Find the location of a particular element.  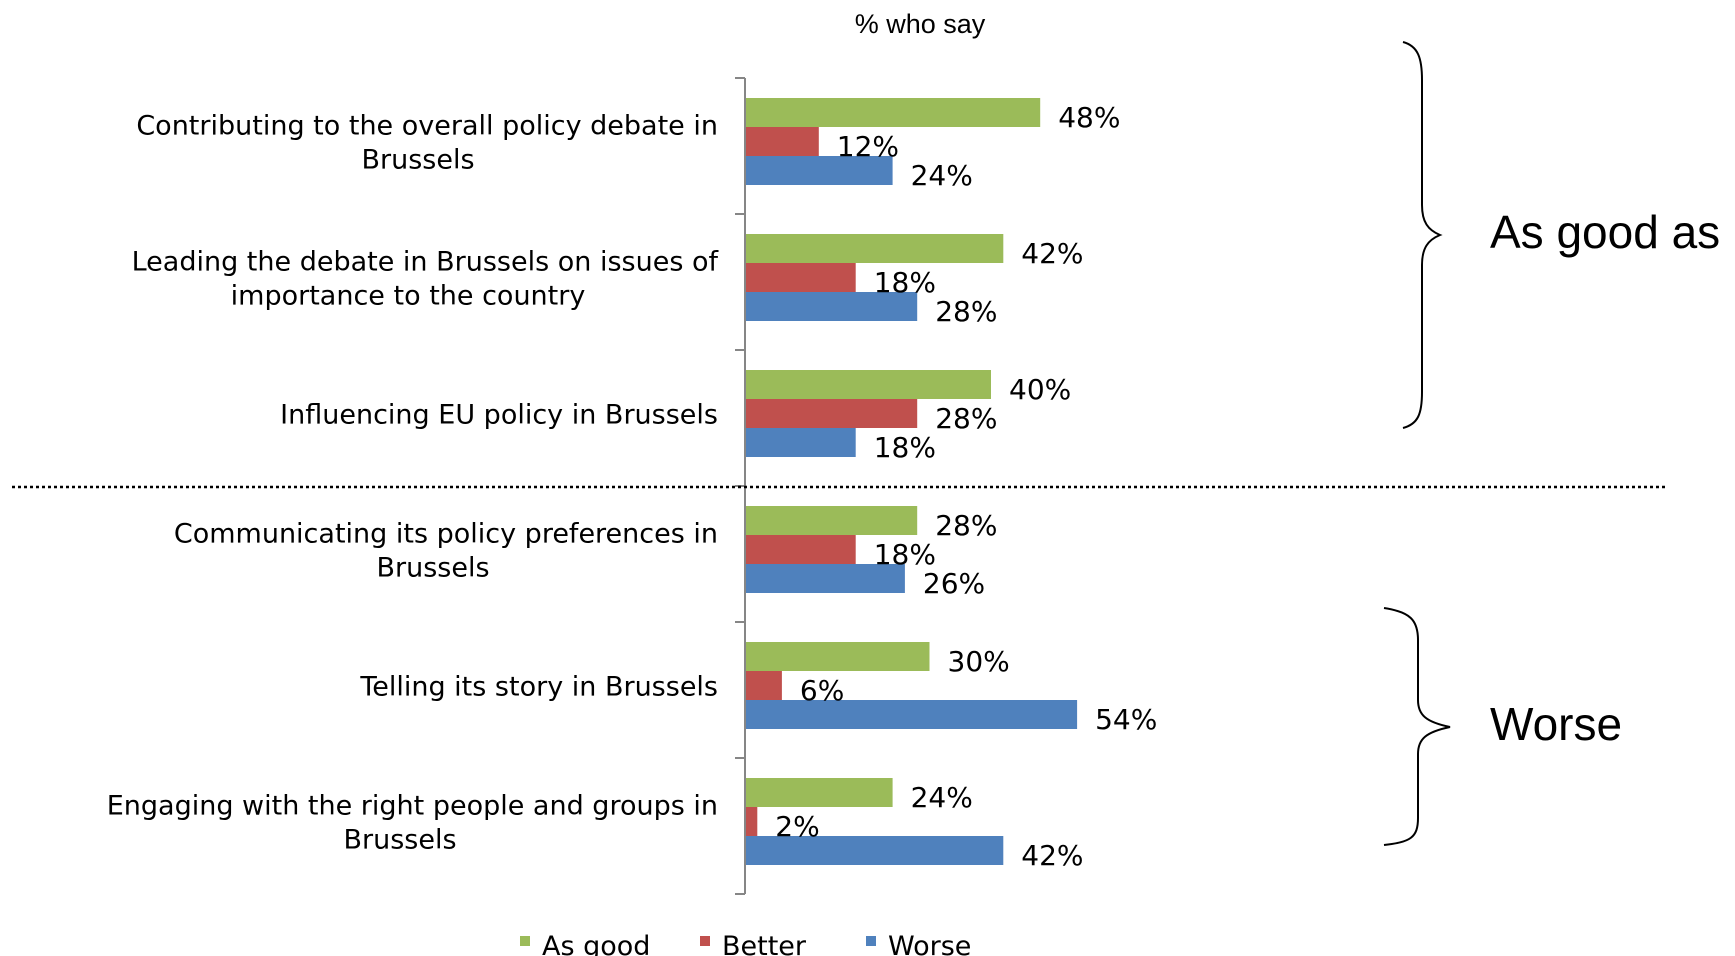

data-label: 12% is located at coordinates (868, 146).